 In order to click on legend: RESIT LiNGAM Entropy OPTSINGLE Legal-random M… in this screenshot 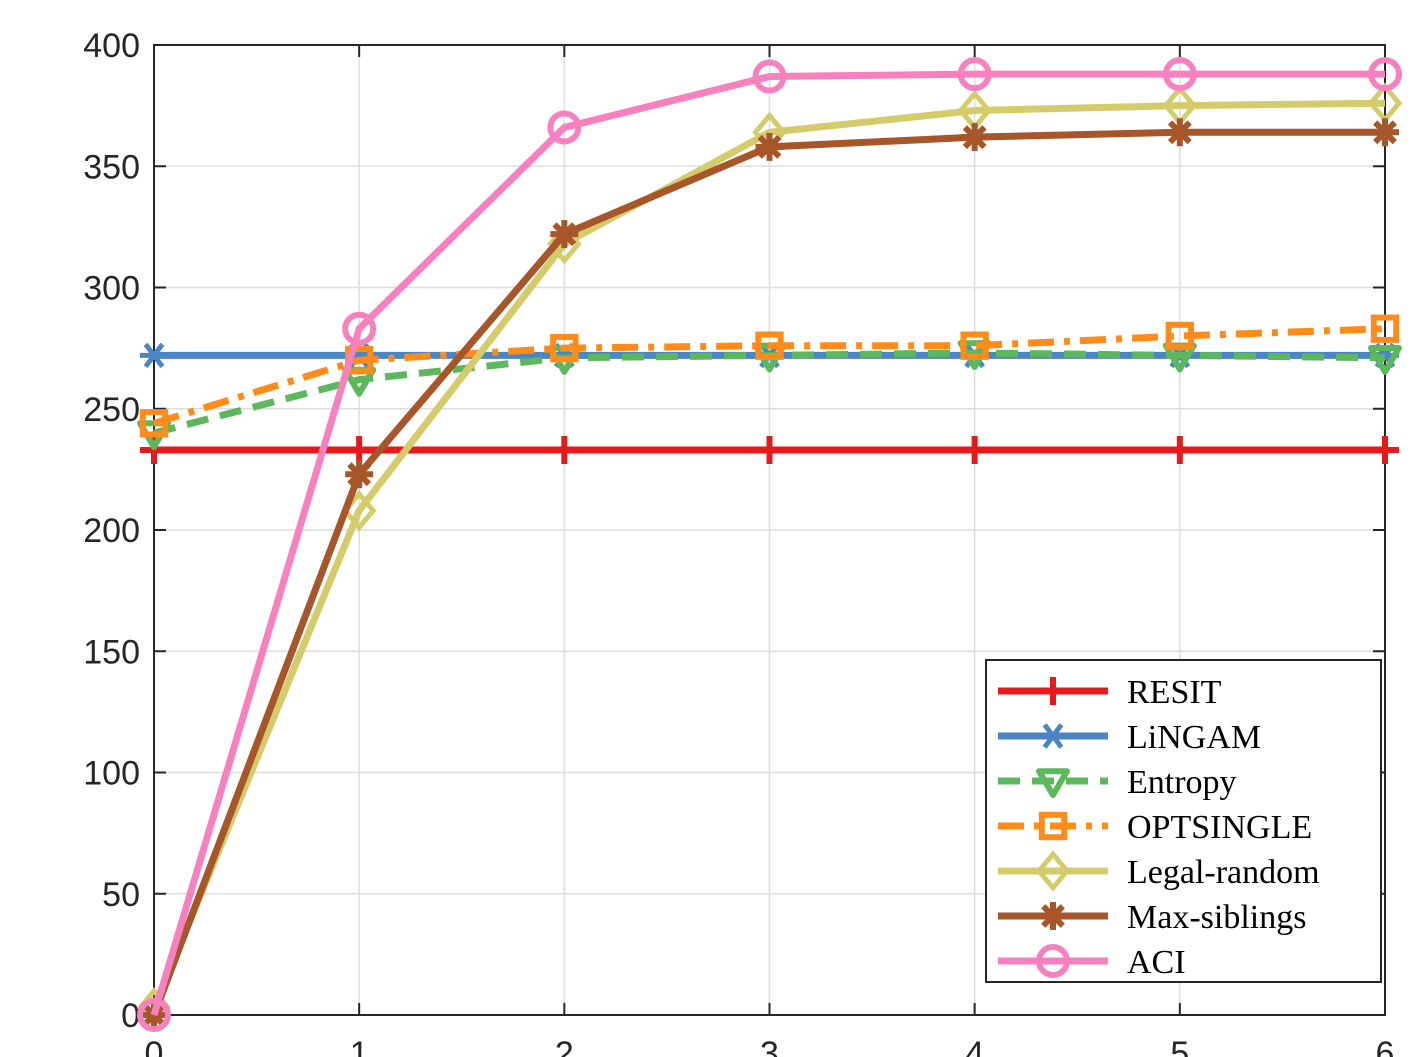, I will do `click(1183, 821)`.